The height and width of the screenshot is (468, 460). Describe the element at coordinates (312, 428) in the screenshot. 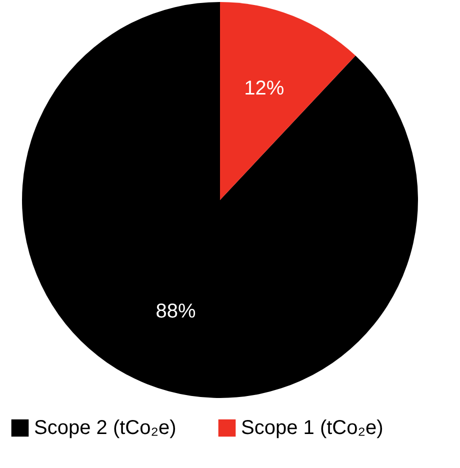

I see `legend-label: Scope 1 (tCo₂e)` at that location.